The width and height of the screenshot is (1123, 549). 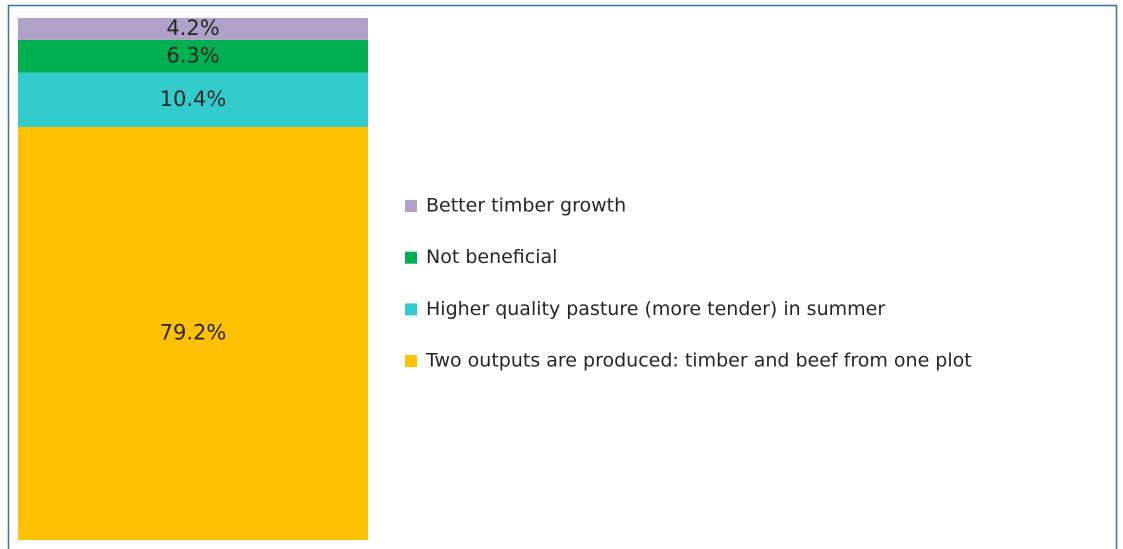 I want to click on data-label: 79.2%, so click(x=193, y=332).